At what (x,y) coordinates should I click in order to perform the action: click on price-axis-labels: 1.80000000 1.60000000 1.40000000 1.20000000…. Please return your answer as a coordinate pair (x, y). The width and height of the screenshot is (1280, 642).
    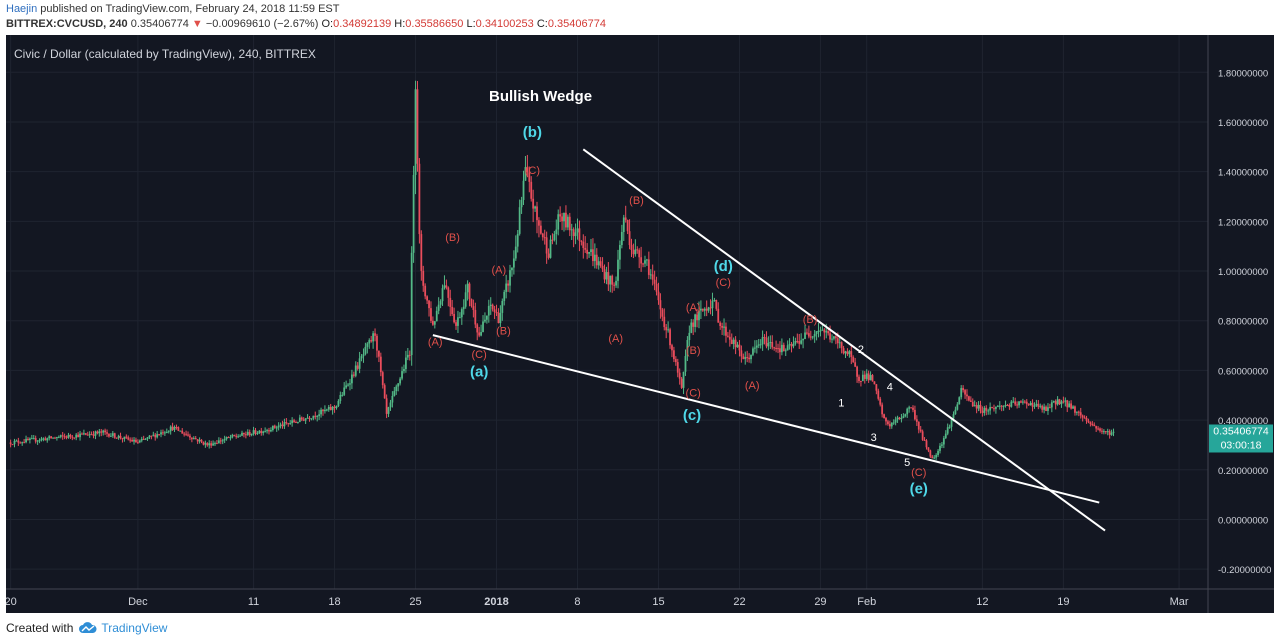
    Looking at the image, I should click on (1244, 322).